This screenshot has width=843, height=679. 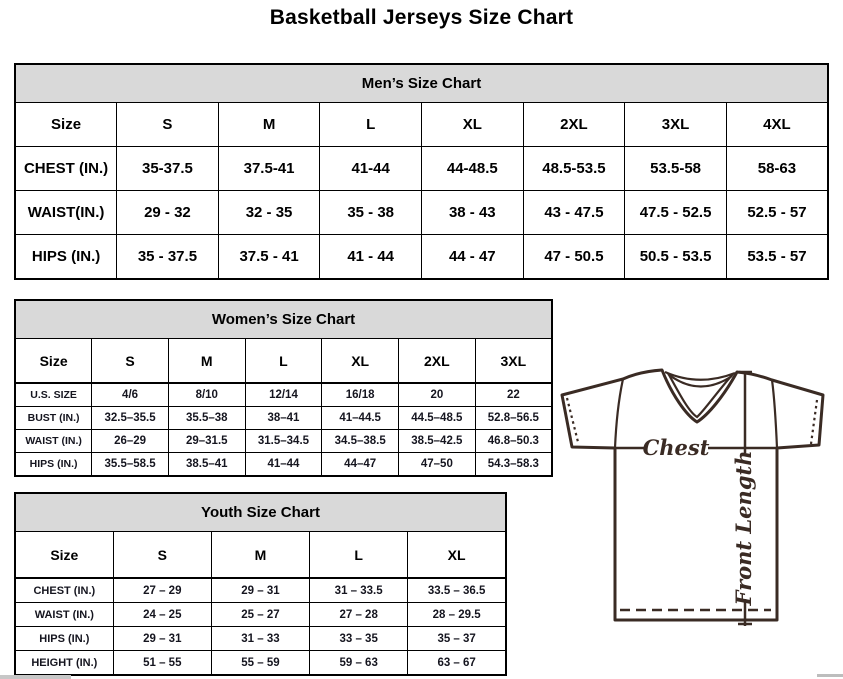 I want to click on size-cell: 31 – 33.5, so click(x=359, y=590).